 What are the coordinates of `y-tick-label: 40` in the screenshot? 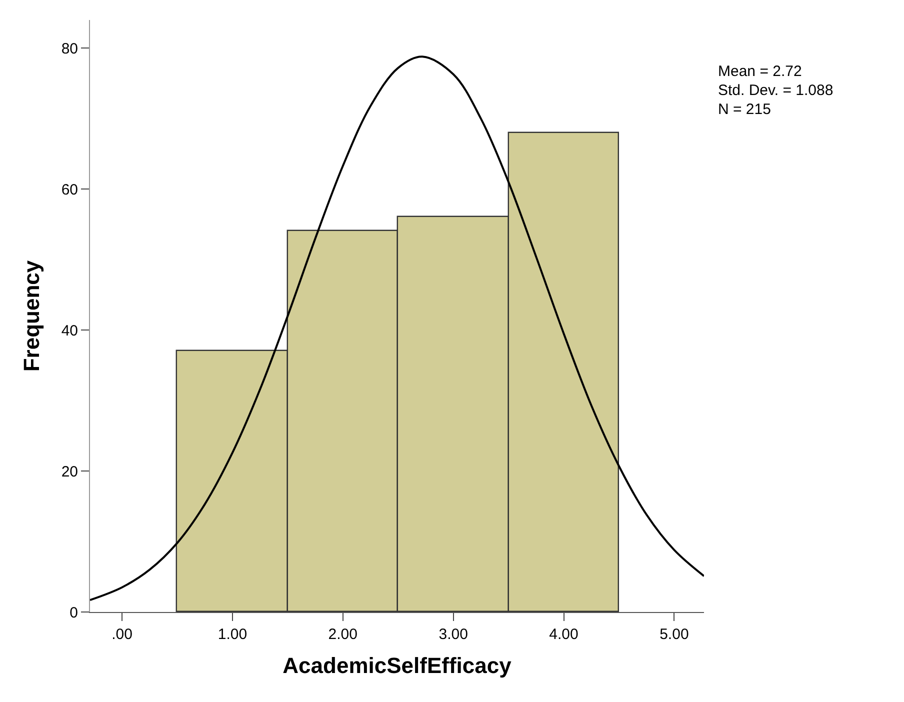 It's located at (69, 331).